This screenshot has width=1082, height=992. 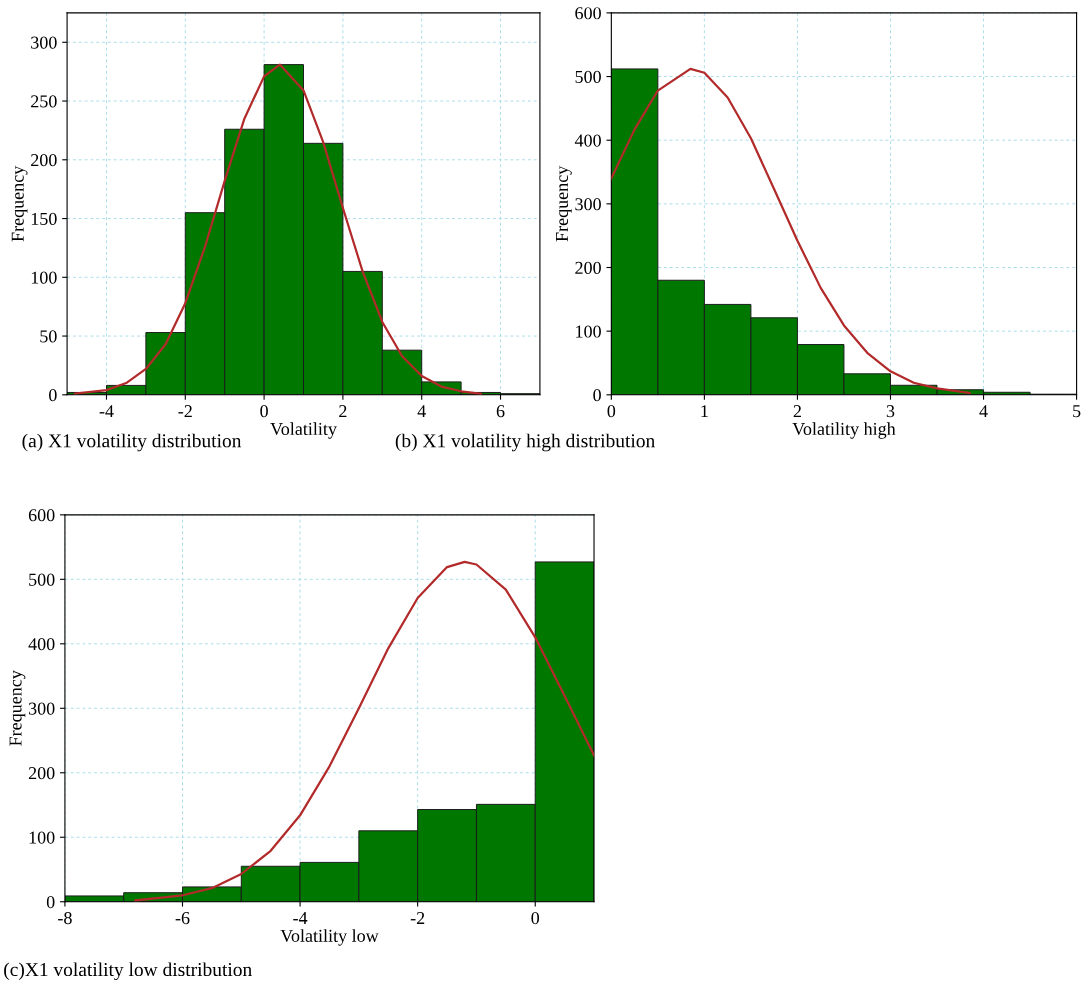 What do you see at coordinates (44, 218) in the screenshot?
I see `y-tick-label: 150` at bounding box center [44, 218].